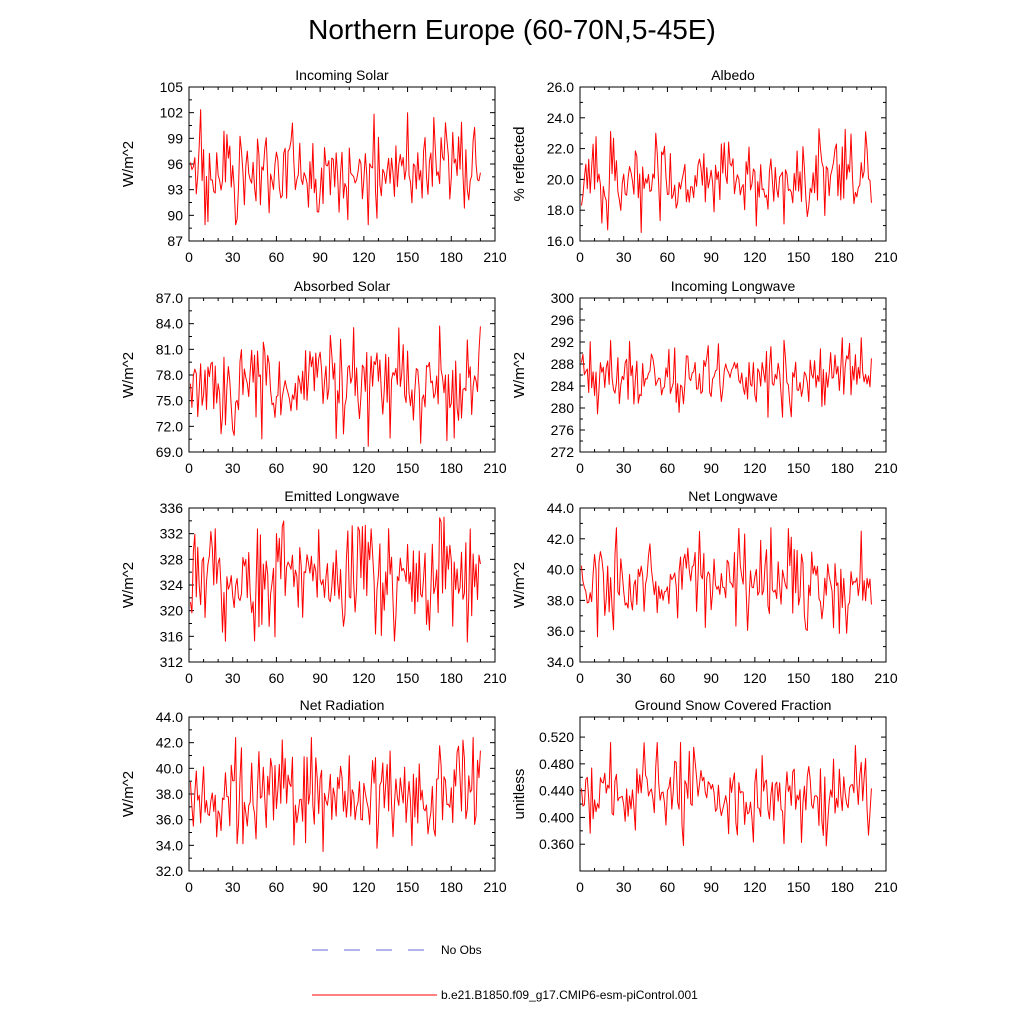 The image size is (1024, 1024). Describe the element at coordinates (169, 401) in the screenshot. I see `y-tick-label: 75.0` at that location.